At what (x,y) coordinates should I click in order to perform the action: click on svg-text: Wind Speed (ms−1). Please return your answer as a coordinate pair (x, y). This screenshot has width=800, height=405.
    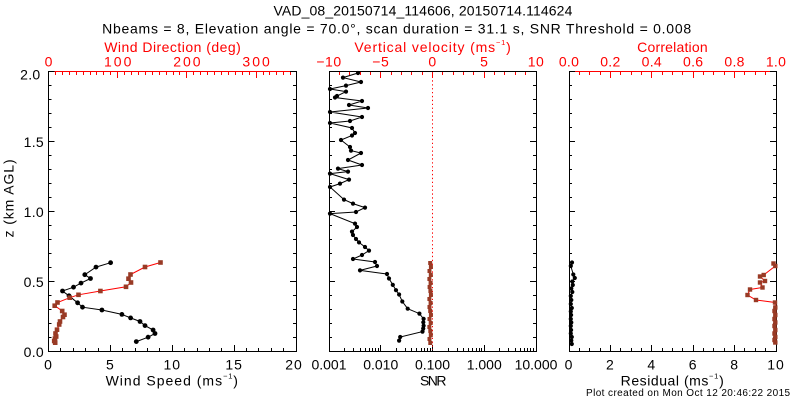
    Looking at the image, I should click on (172, 380).